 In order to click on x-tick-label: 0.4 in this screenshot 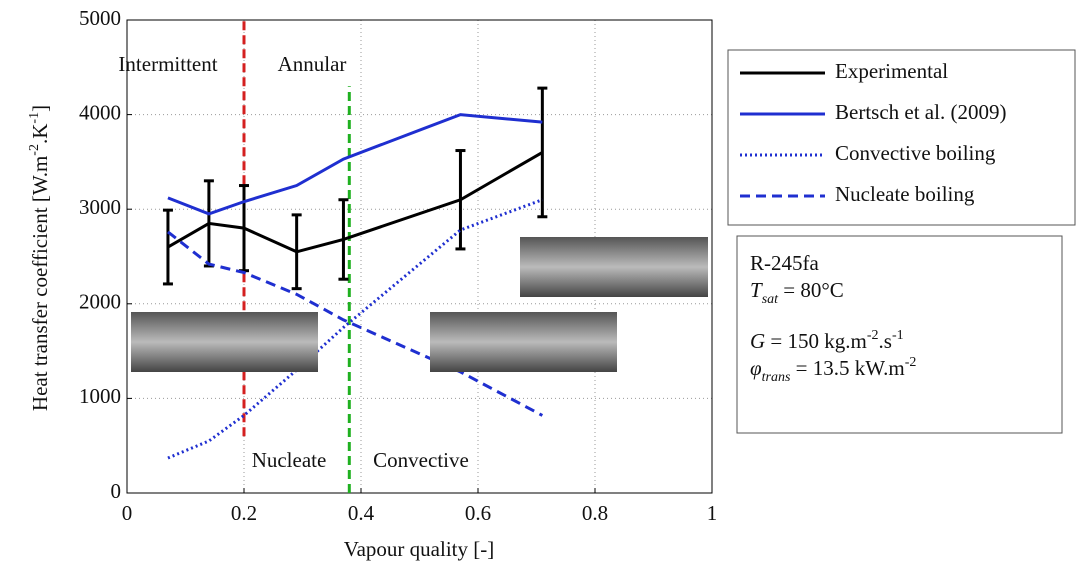, I will do `click(361, 513)`.